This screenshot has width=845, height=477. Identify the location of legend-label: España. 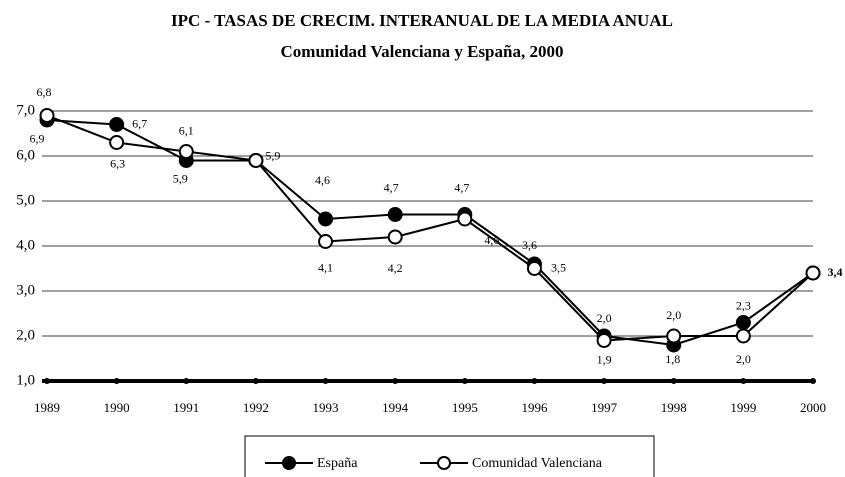
(337, 463).